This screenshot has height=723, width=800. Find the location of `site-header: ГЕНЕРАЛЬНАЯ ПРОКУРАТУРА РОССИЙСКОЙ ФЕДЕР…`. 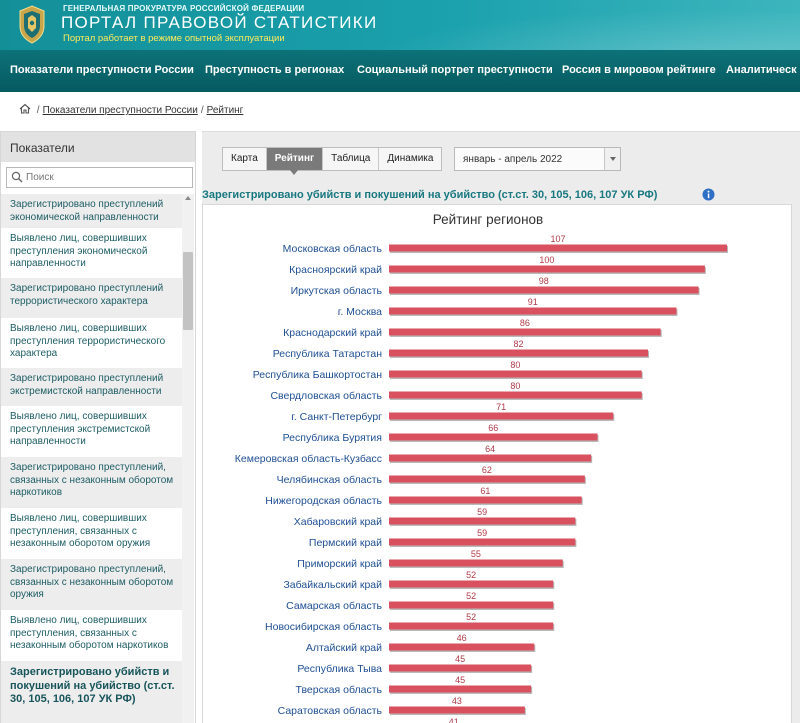

site-header: ГЕНЕРАЛЬНАЯ ПРОКУРАТУРА РОССИЙСКОЙ ФЕДЕР… is located at coordinates (400, 25).